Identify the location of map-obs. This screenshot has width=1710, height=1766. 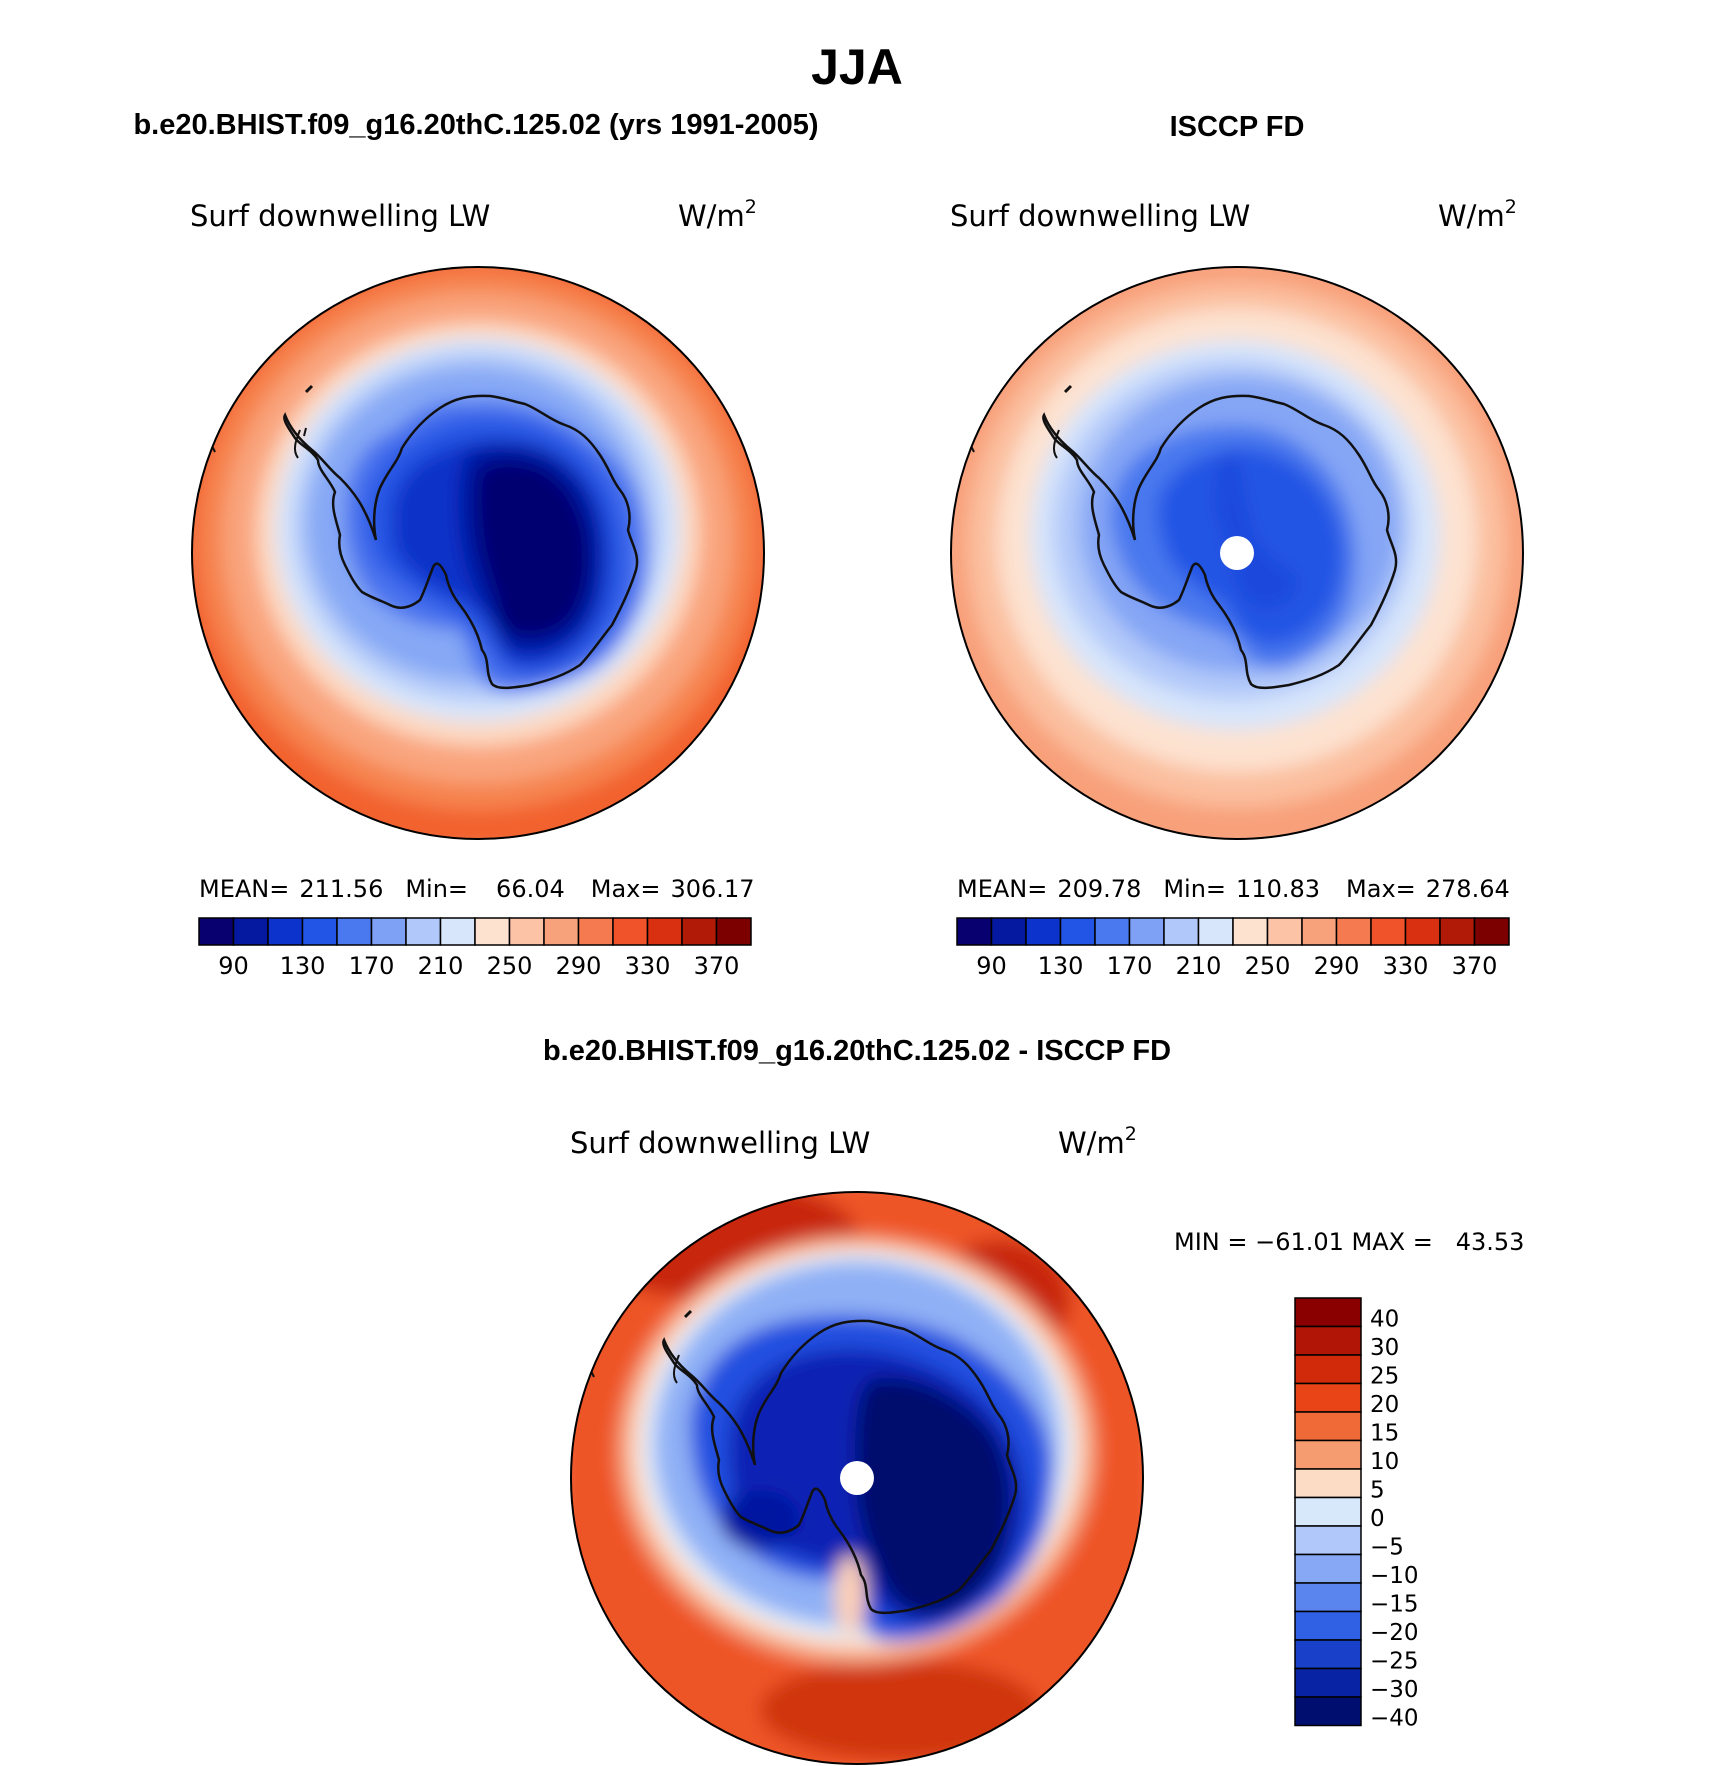
(1237, 553).